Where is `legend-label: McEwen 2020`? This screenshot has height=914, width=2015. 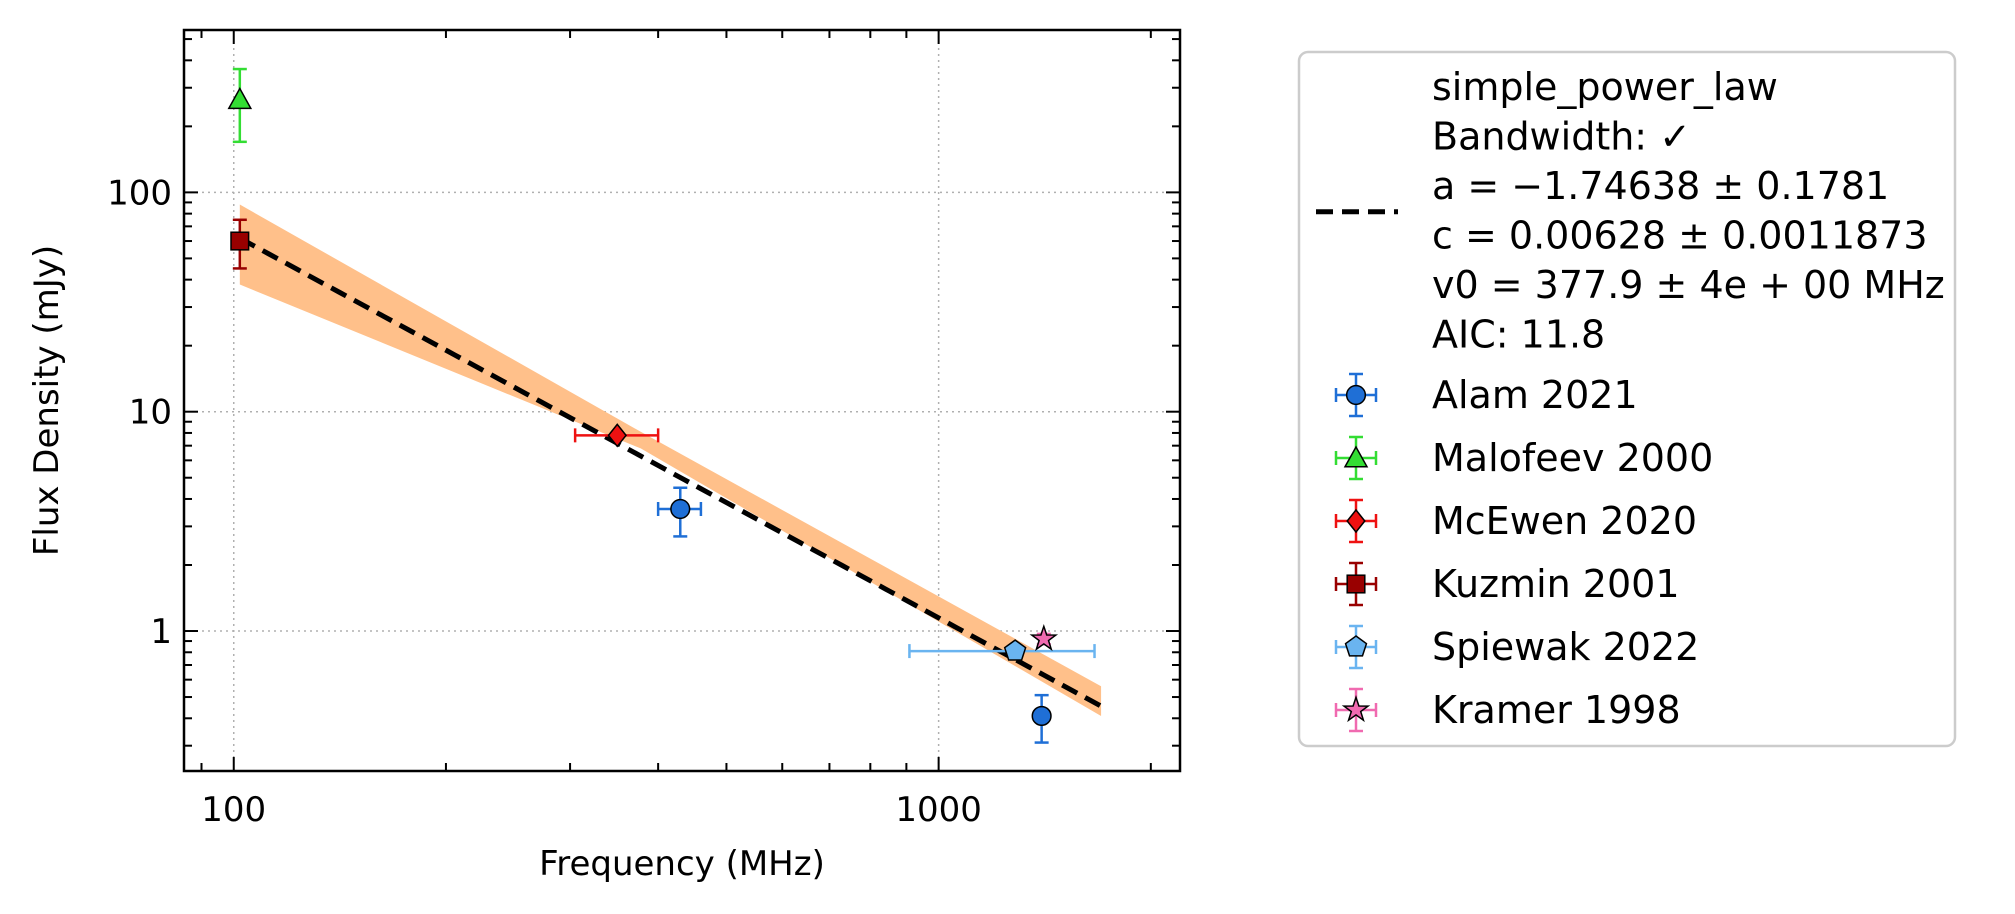
legend-label: McEwen 2020 is located at coordinates (1564, 521).